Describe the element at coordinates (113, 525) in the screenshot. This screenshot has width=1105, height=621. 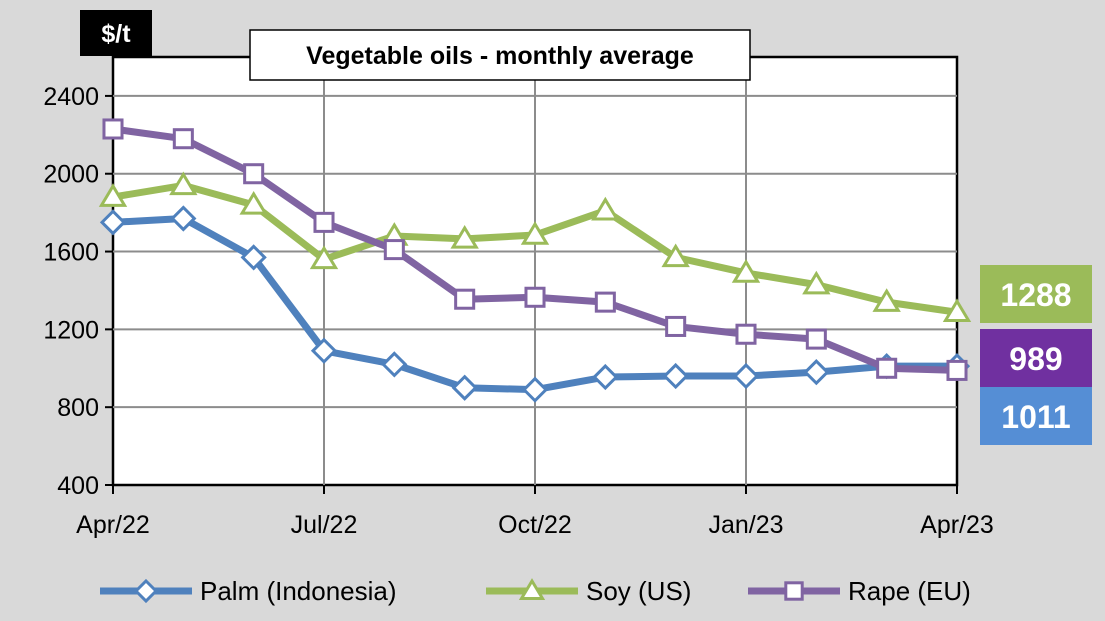
I see `x-tick-label: Apr/22` at that location.